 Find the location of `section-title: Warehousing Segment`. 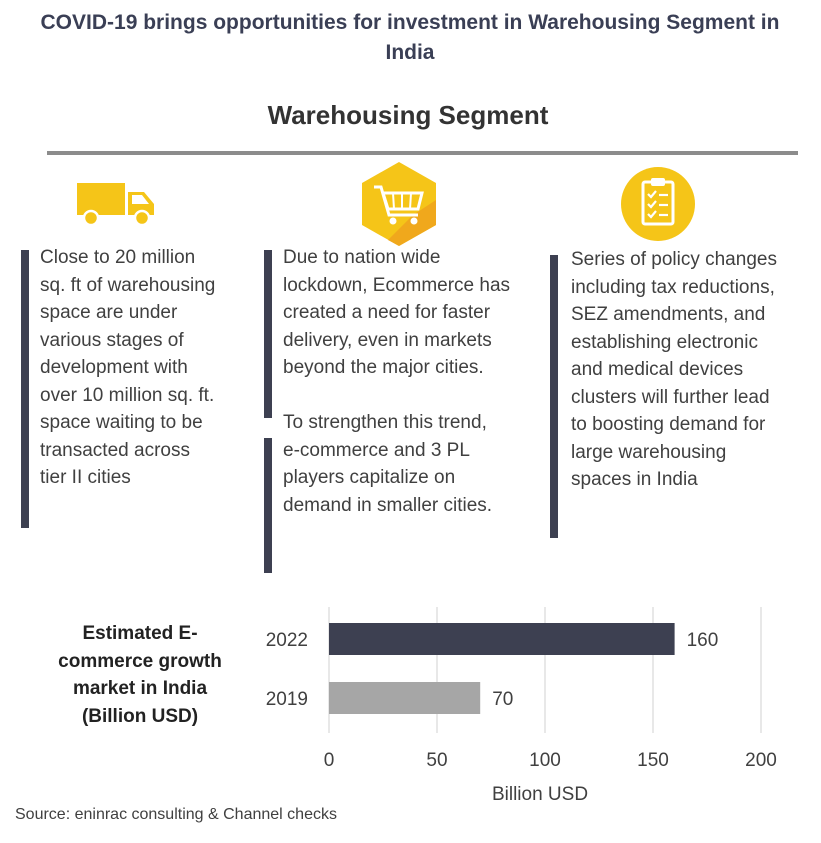

section-title: Warehousing Segment is located at coordinates (408, 115).